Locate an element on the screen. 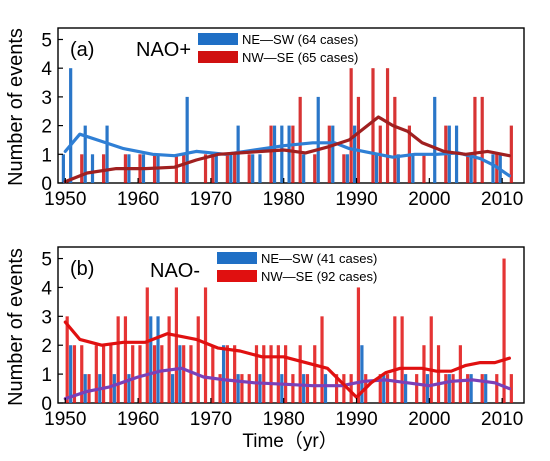  panel-b-trend-lines is located at coordinates (287, 360).